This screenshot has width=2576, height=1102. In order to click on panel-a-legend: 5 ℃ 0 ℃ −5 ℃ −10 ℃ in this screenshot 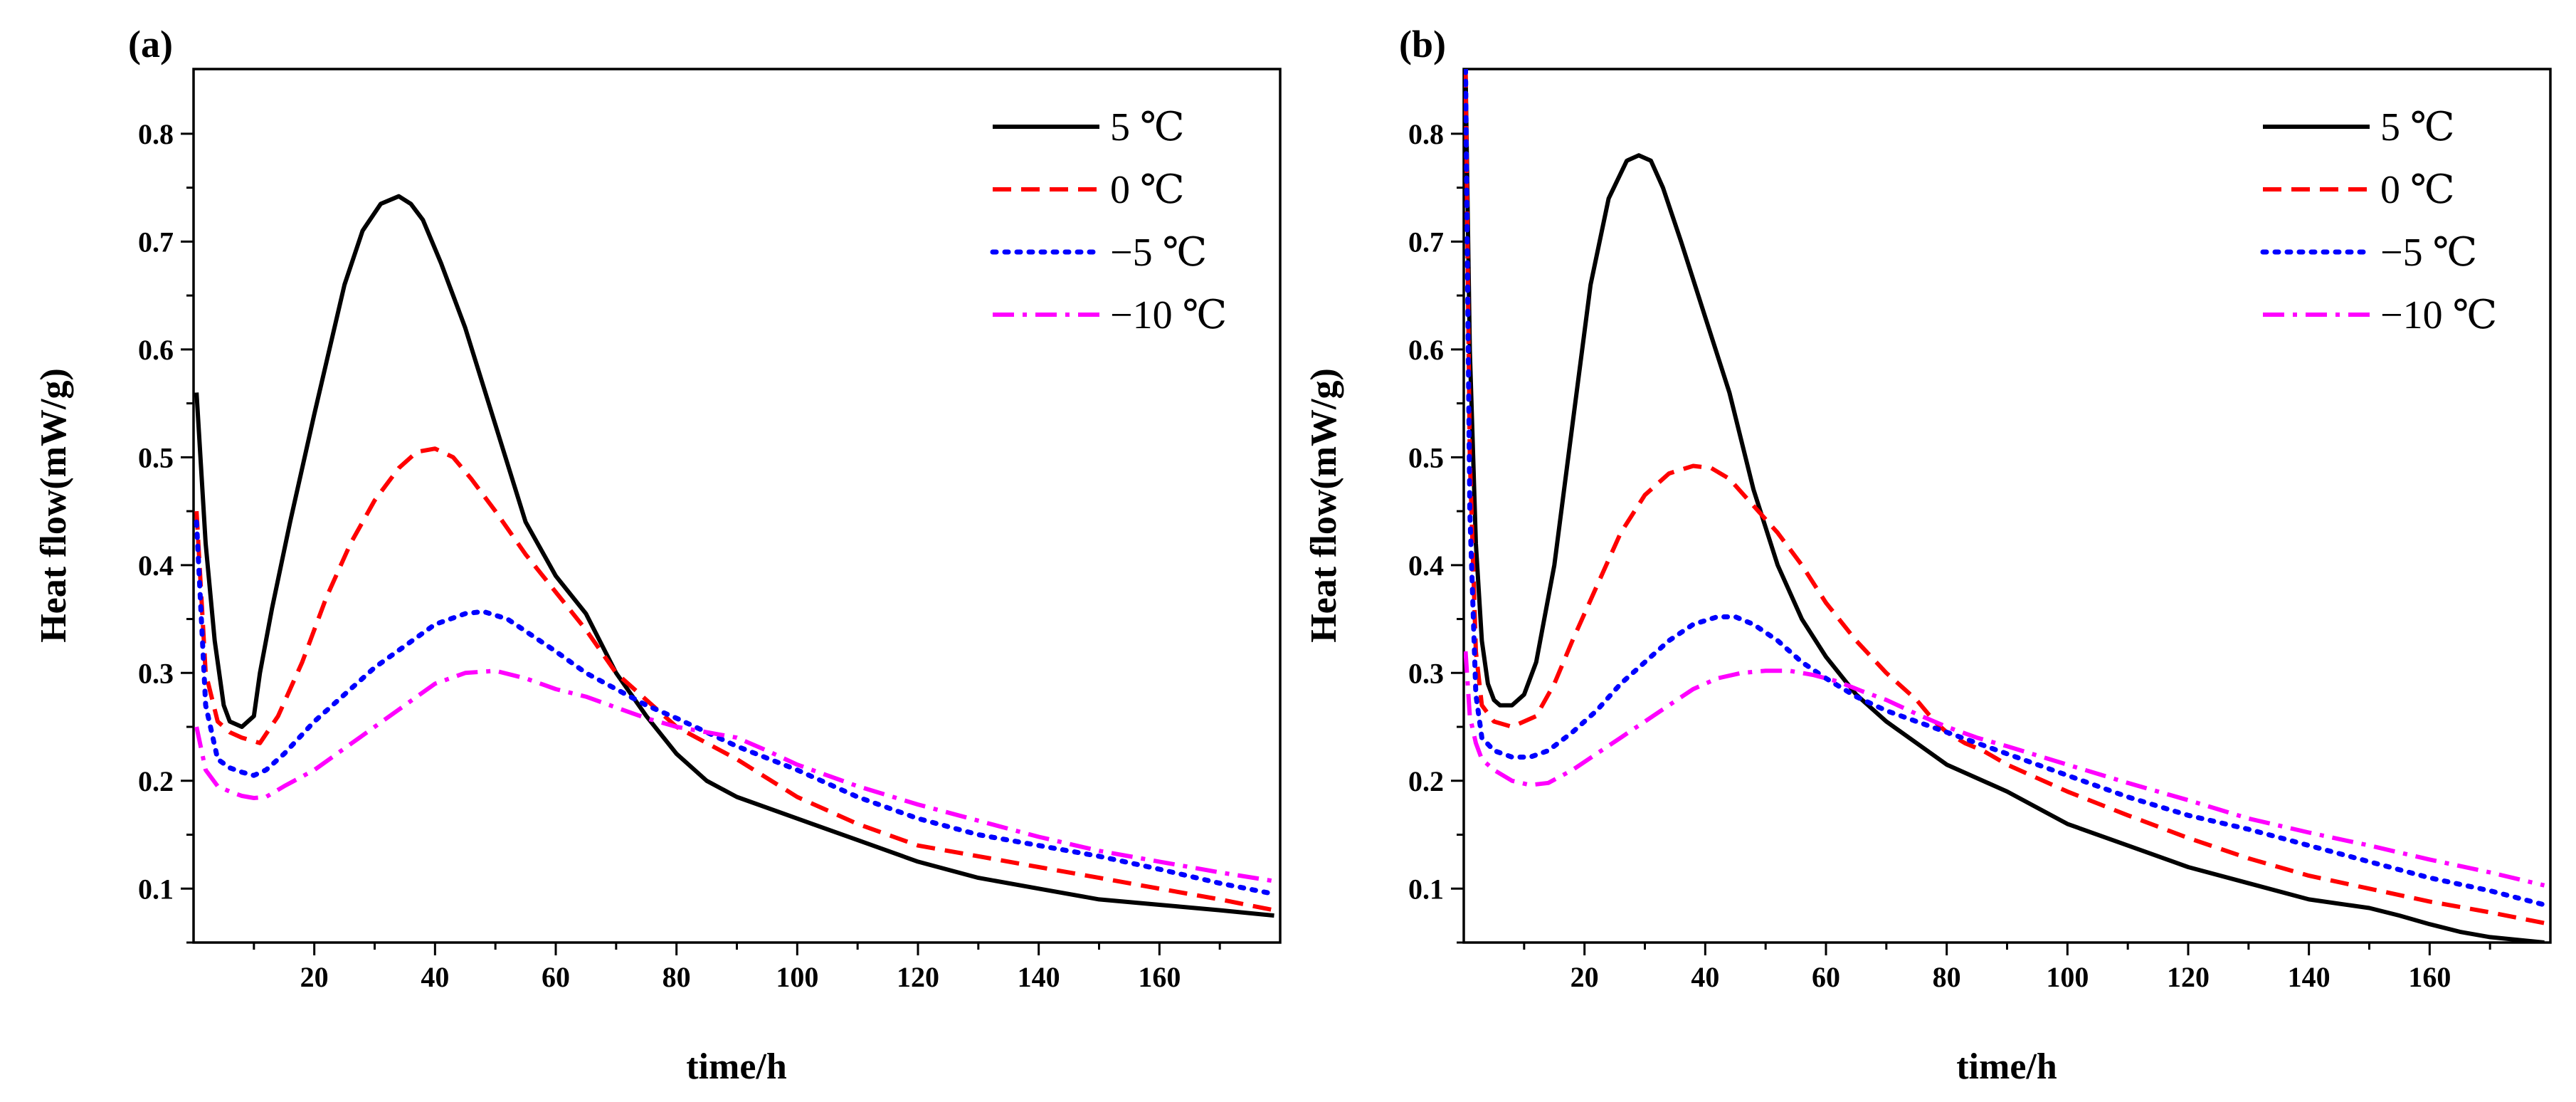, I will do `click(1108, 221)`.